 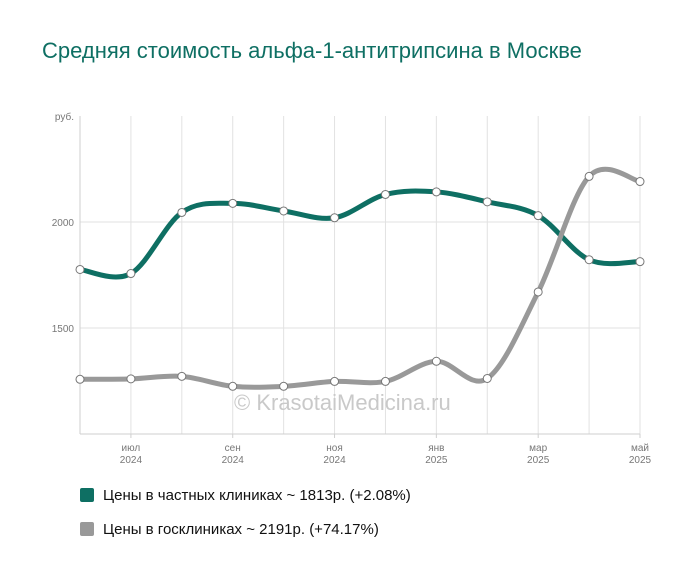 I want to click on series-line-private, so click(x=360, y=234).